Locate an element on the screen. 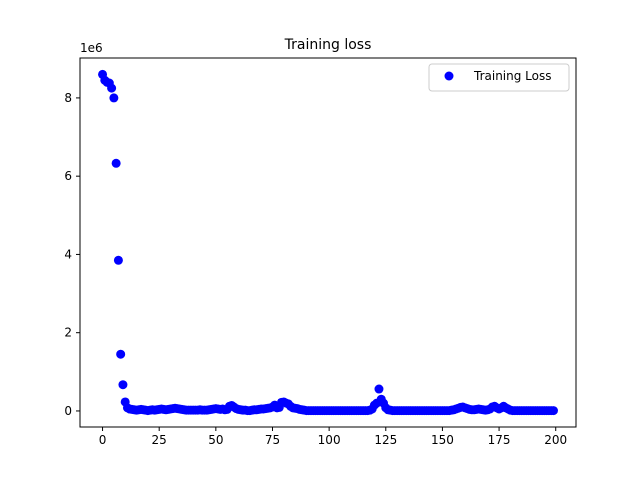 The height and width of the screenshot is (480, 640). y-tick-label: 4 is located at coordinates (68, 254).